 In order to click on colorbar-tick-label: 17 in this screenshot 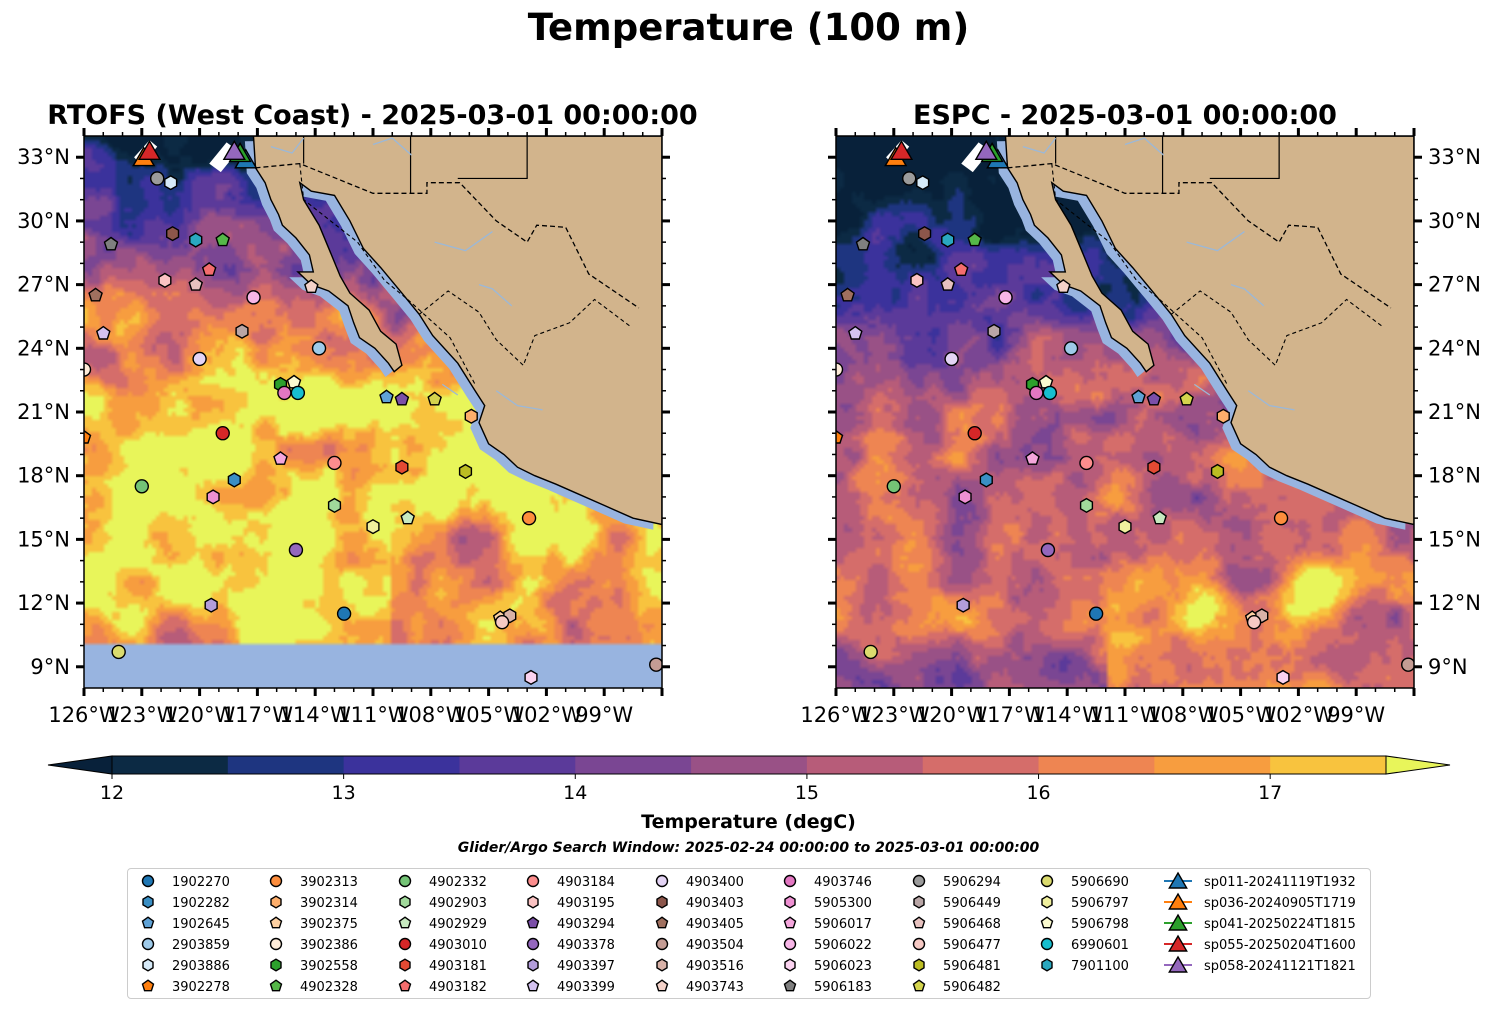, I will do `click(1270, 793)`.